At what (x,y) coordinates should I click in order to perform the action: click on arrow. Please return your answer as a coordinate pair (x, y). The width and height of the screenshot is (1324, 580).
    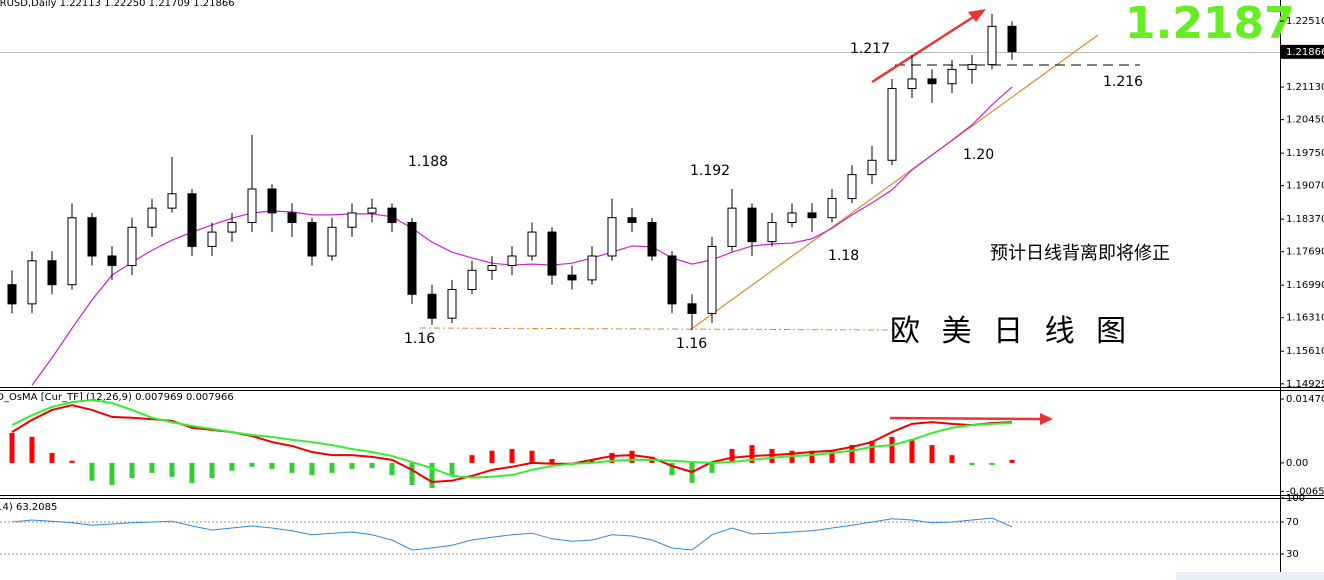
    Looking at the image, I should click on (925, 48).